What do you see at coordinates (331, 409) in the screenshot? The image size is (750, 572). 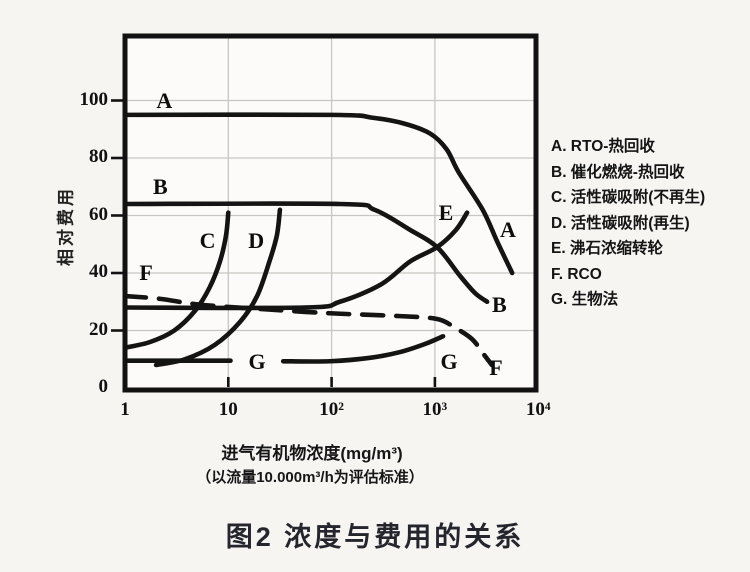 I see `x-tick-label-100: 10²` at bounding box center [331, 409].